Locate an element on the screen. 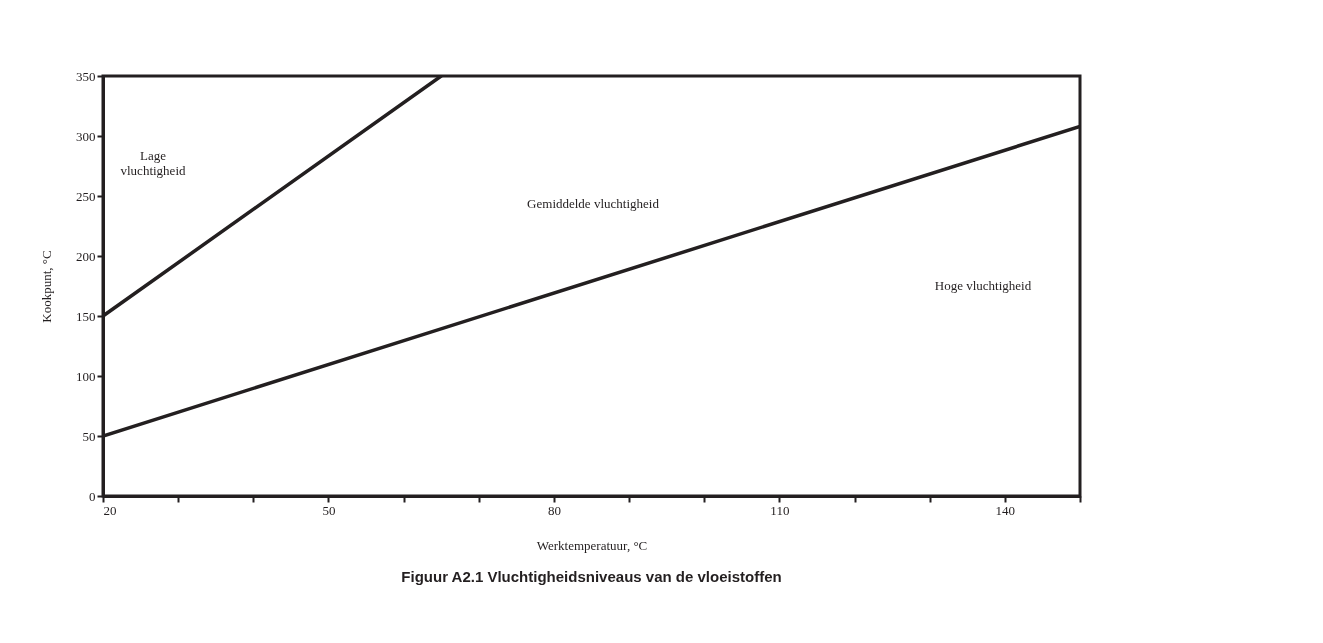 This screenshot has height=643, width=1323. annotation: Hoge vluchtigheid is located at coordinates (983, 285).